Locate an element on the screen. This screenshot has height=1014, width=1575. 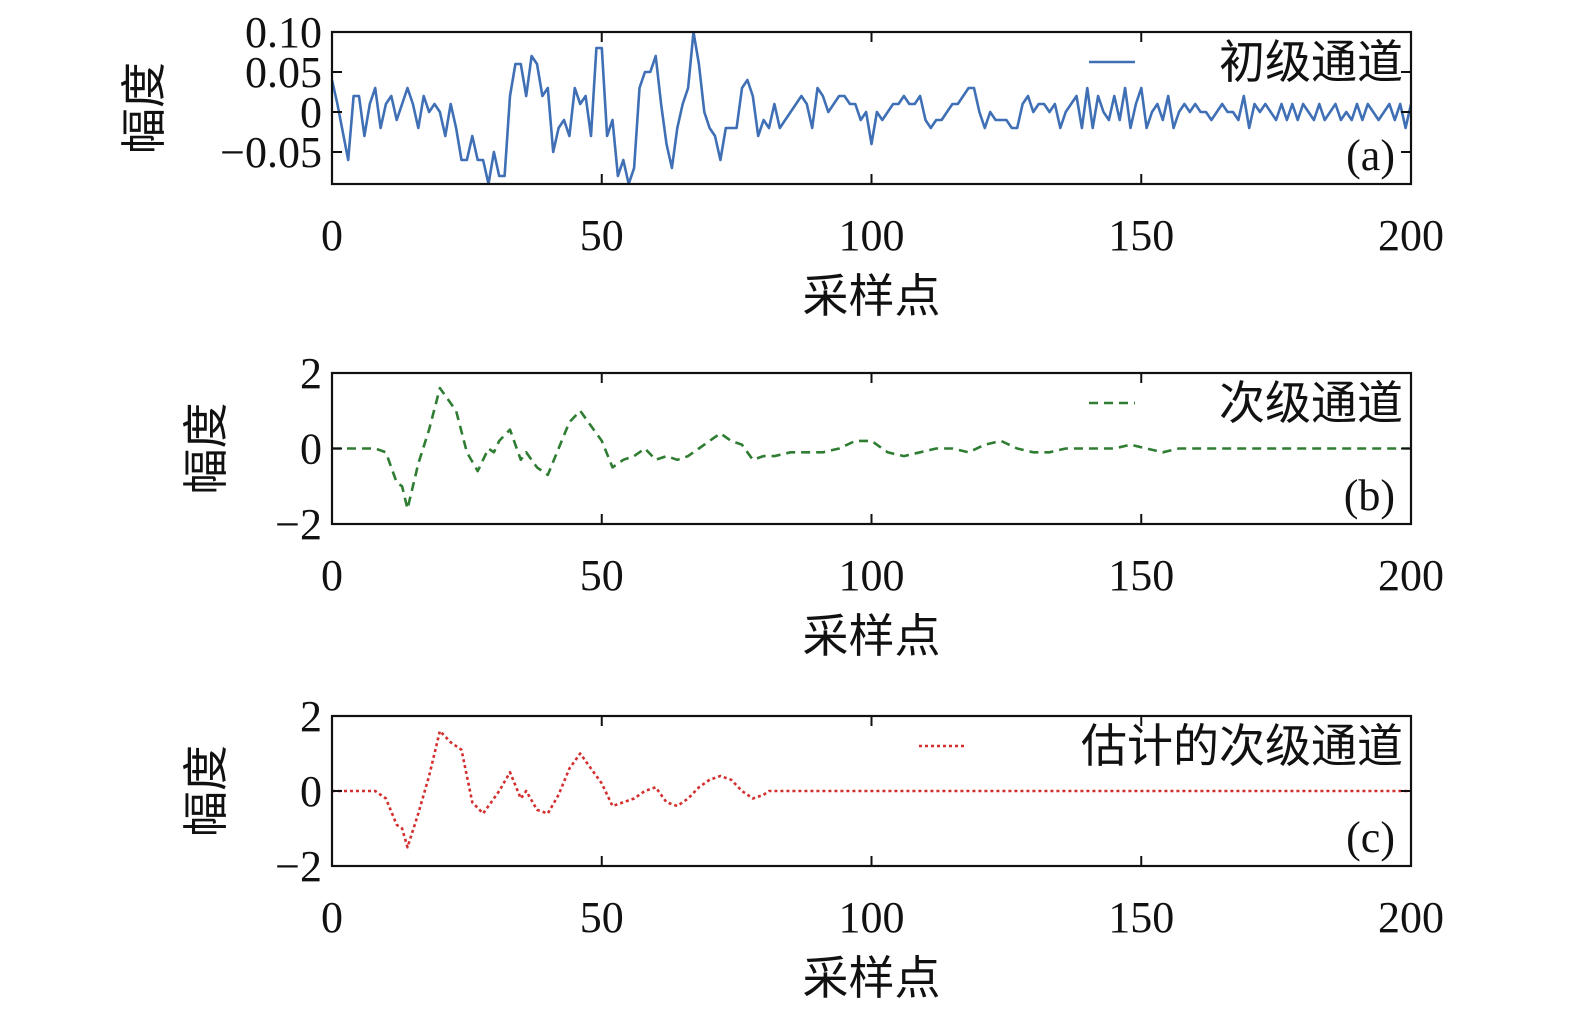
panel-label: (a) is located at coordinates (1370, 155).